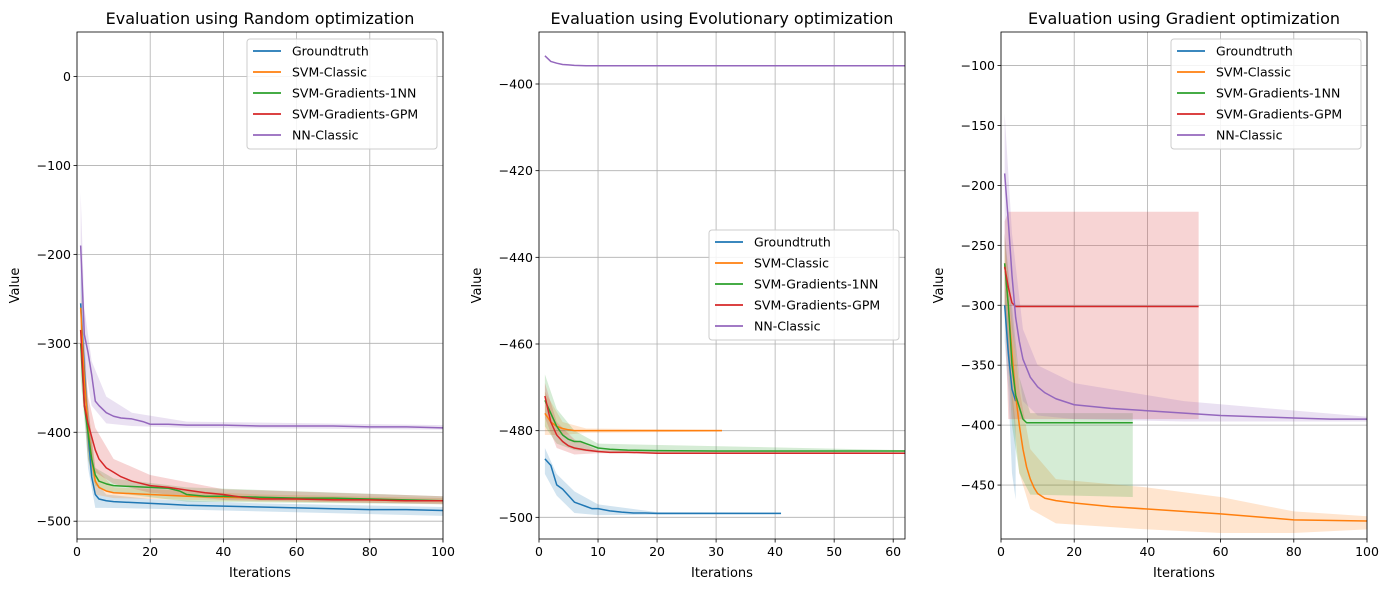  I want to click on chart-title: Evaluation using Gradient optimization, so click(1184, 18).